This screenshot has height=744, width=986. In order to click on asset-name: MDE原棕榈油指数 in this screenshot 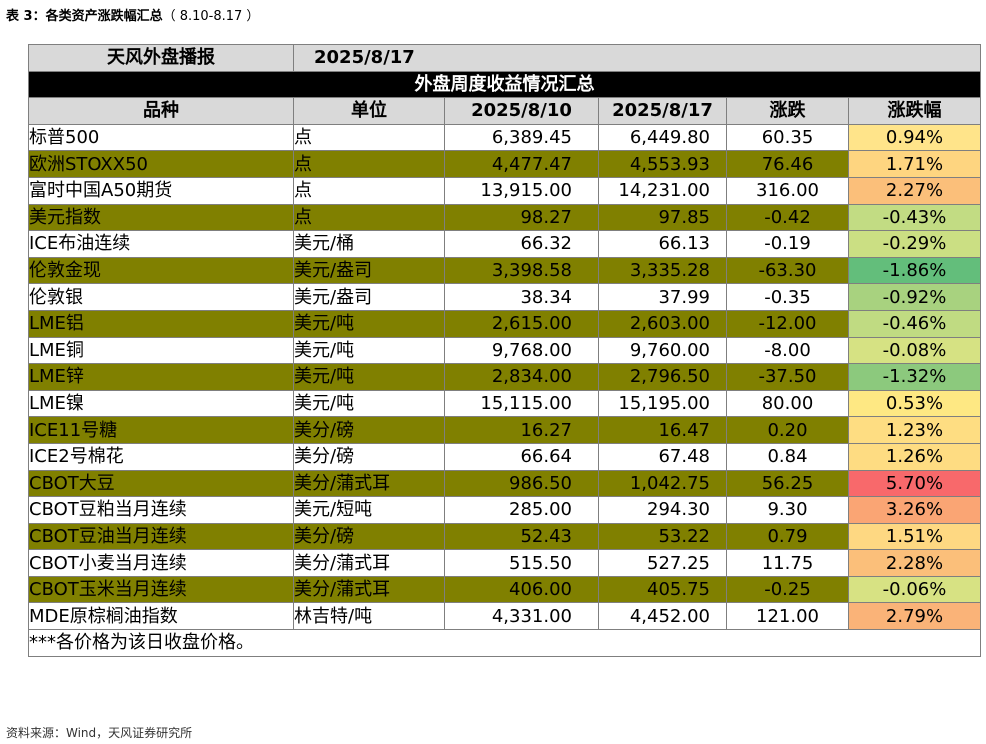, I will do `click(161, 616)`.